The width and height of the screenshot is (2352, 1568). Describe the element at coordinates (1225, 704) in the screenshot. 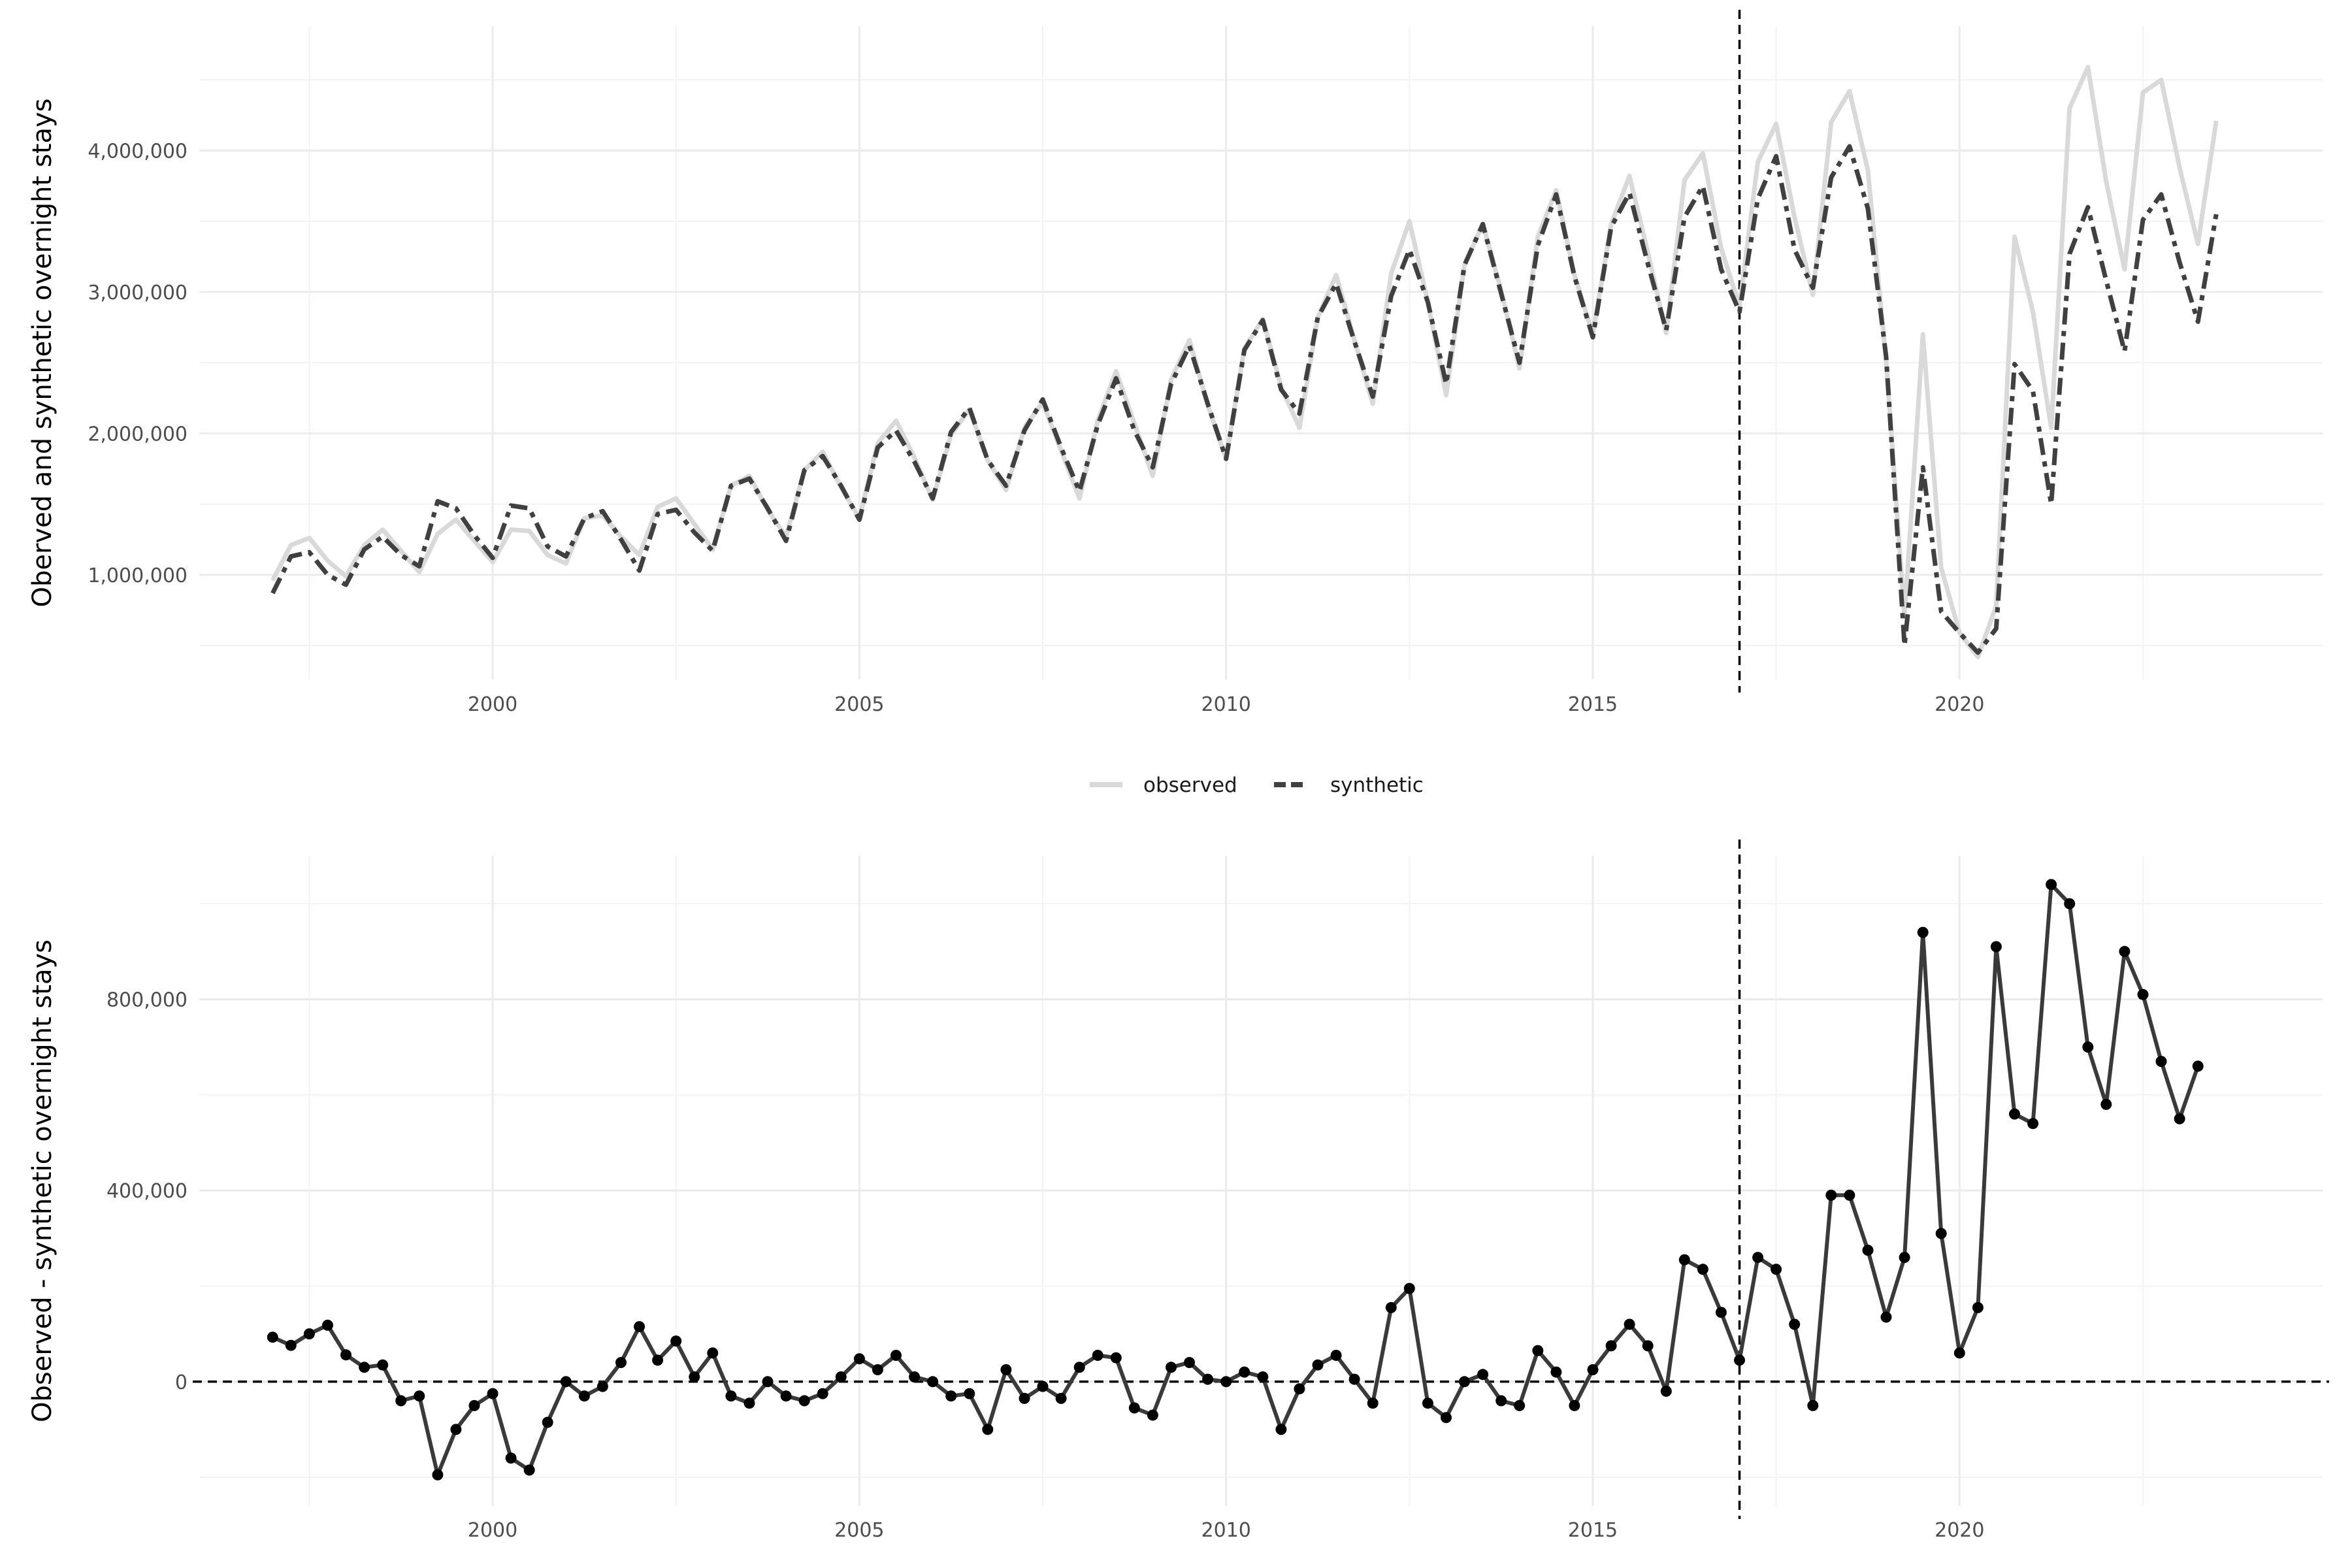

I see `x-tick-label: 2010` at that location.